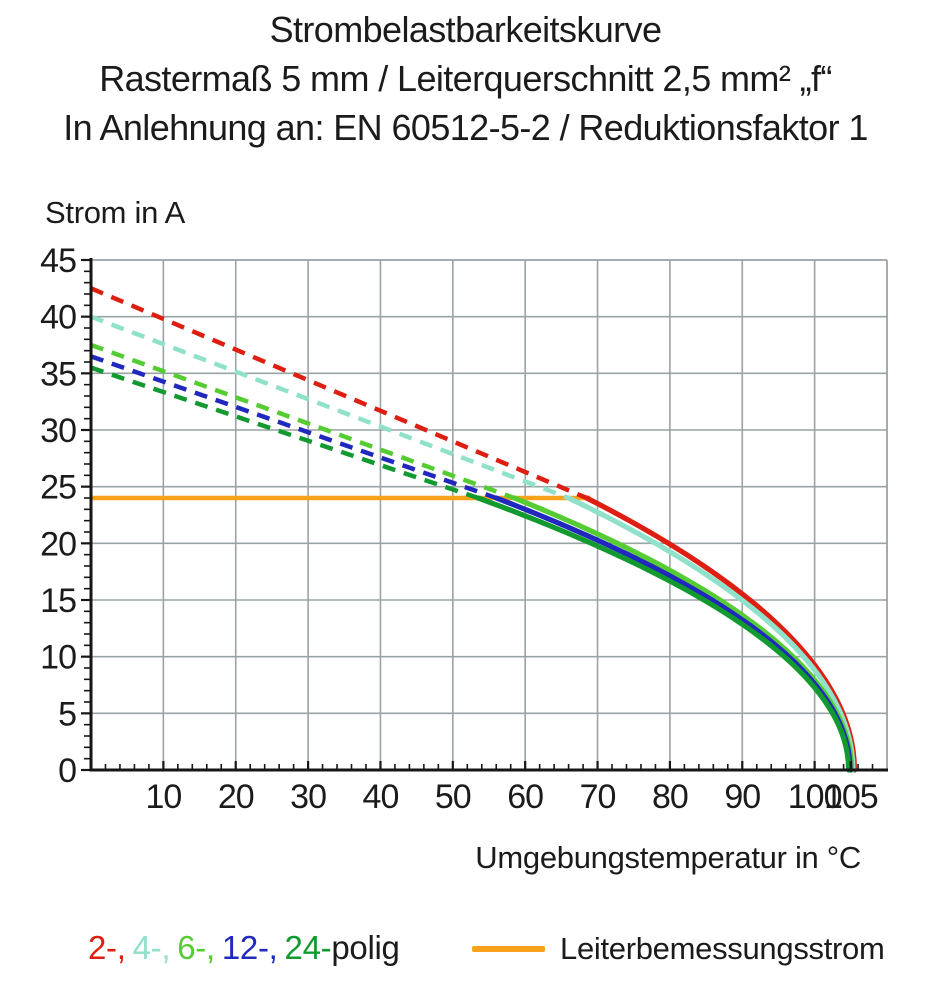 The image size is (931, 1000). Describe the element at coordinates (58, 431) in the screenshot. I see `y-tick-label: 30` at that location.